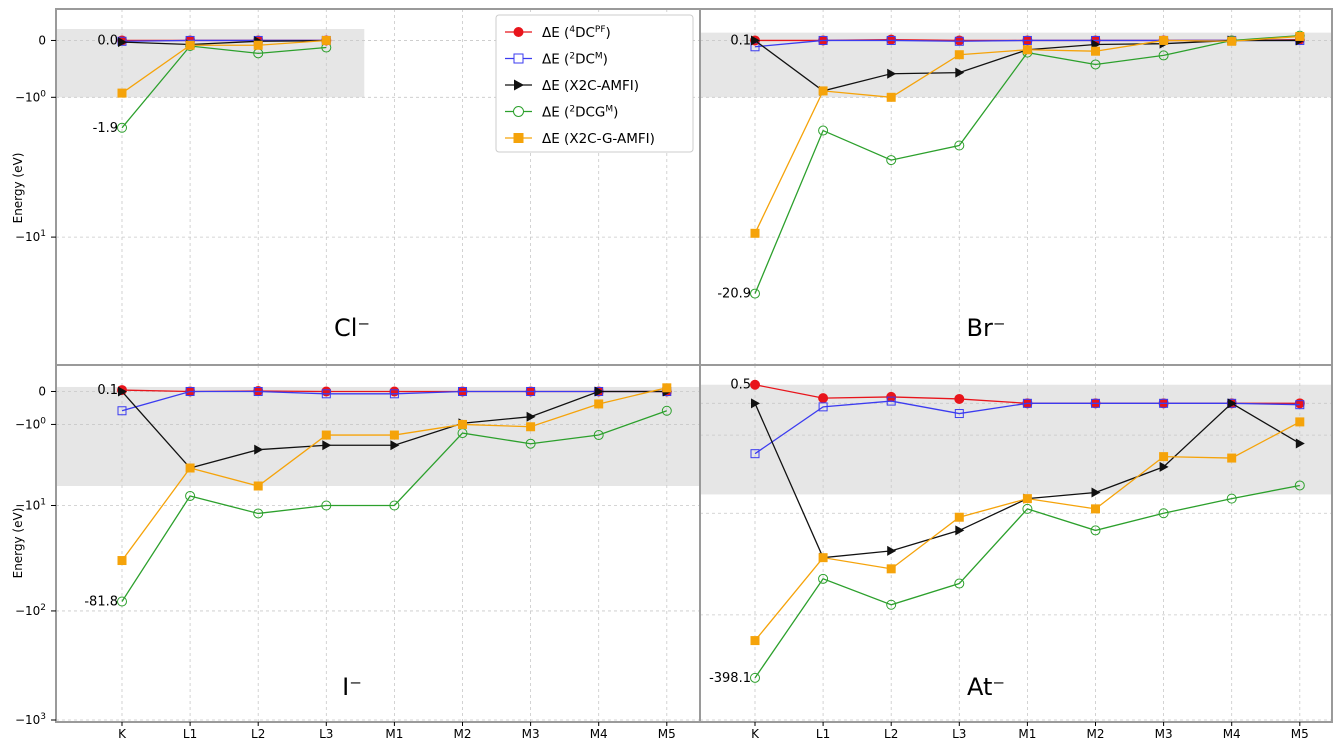 The height and width of the screenshot is (740, 1335). I want to click on legend-label: ΔE (4DCPF), so click(576, 33).